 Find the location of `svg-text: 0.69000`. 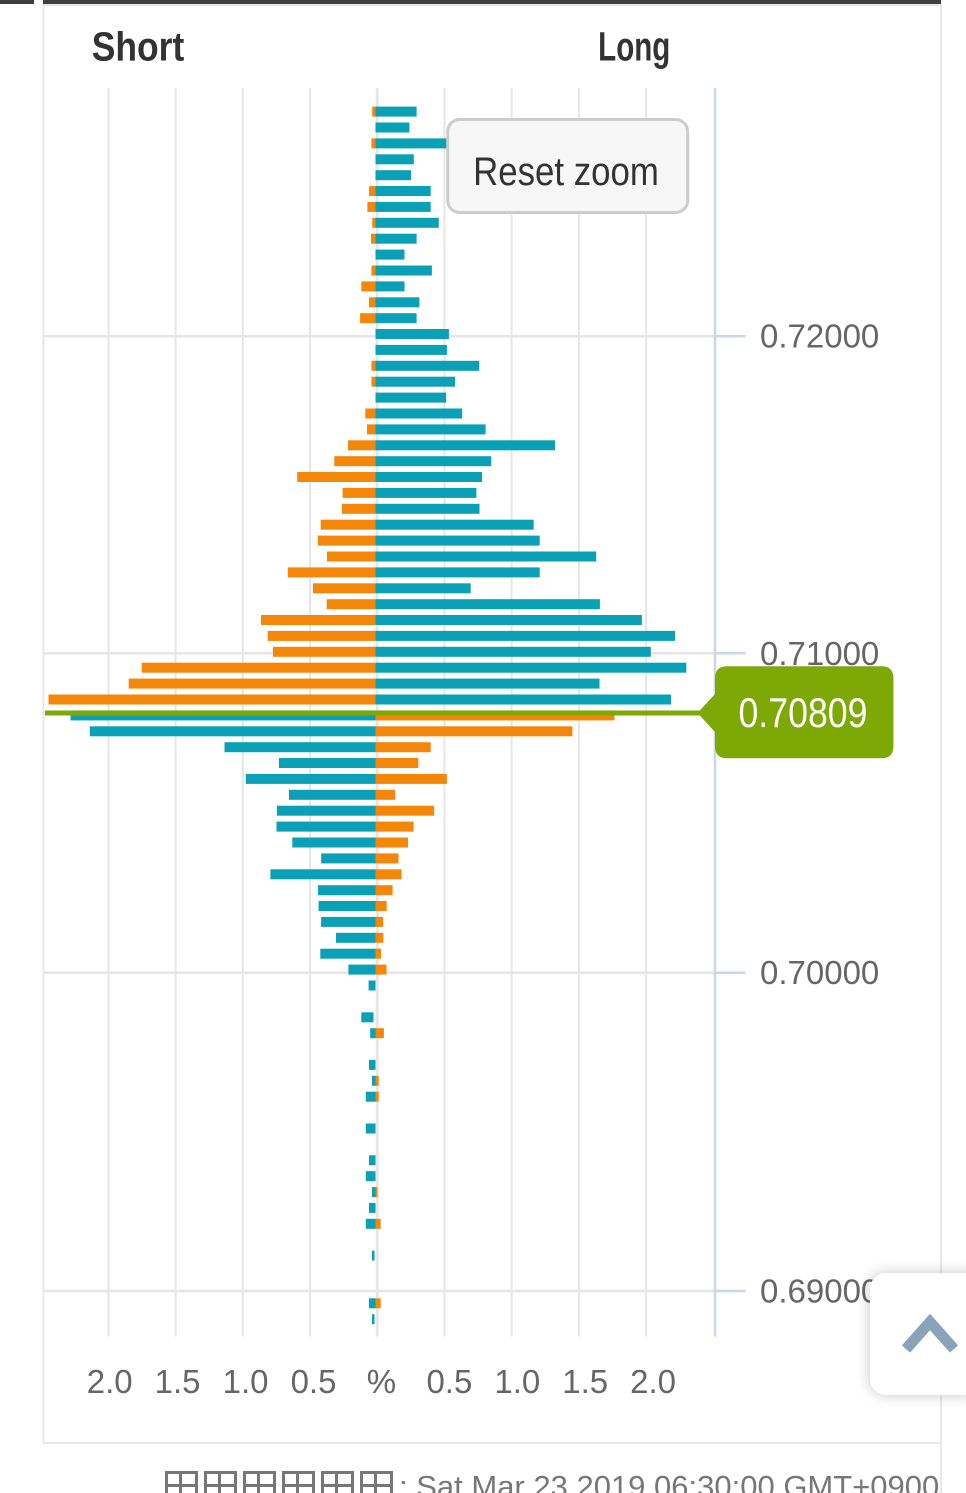

svg-text: 0.69000 is located at coordinates (819, 1291).